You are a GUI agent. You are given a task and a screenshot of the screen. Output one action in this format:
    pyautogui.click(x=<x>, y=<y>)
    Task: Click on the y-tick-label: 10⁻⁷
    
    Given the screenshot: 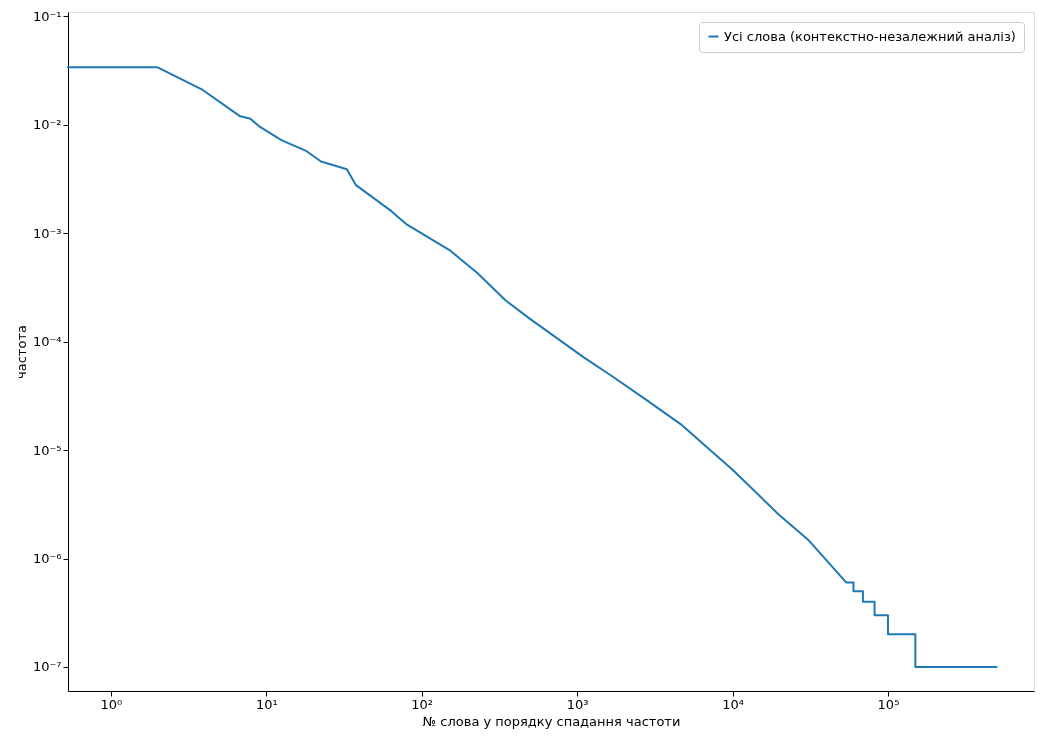 What is the action you would take?
    pyautogui.click(x=47, y=667)
    